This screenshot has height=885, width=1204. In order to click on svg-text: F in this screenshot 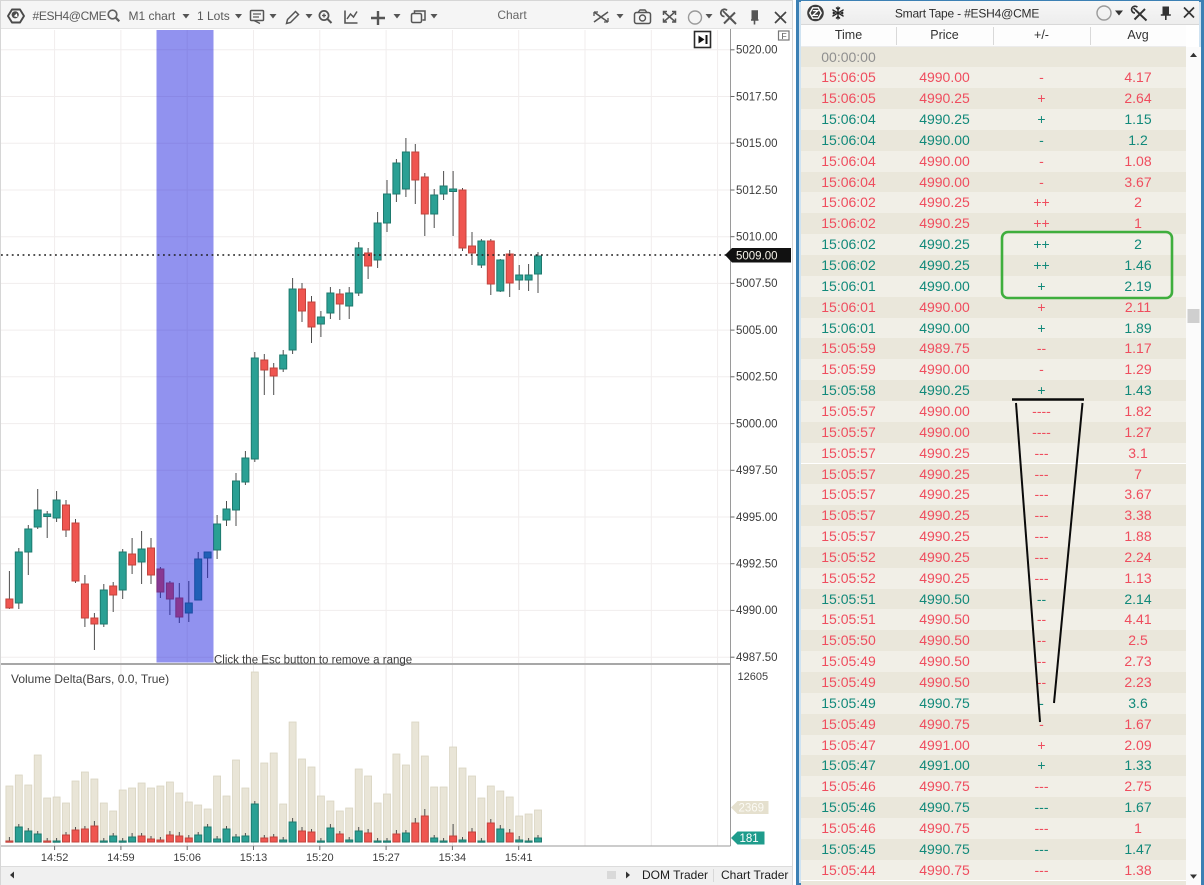, I will do `click(784, 36)`.